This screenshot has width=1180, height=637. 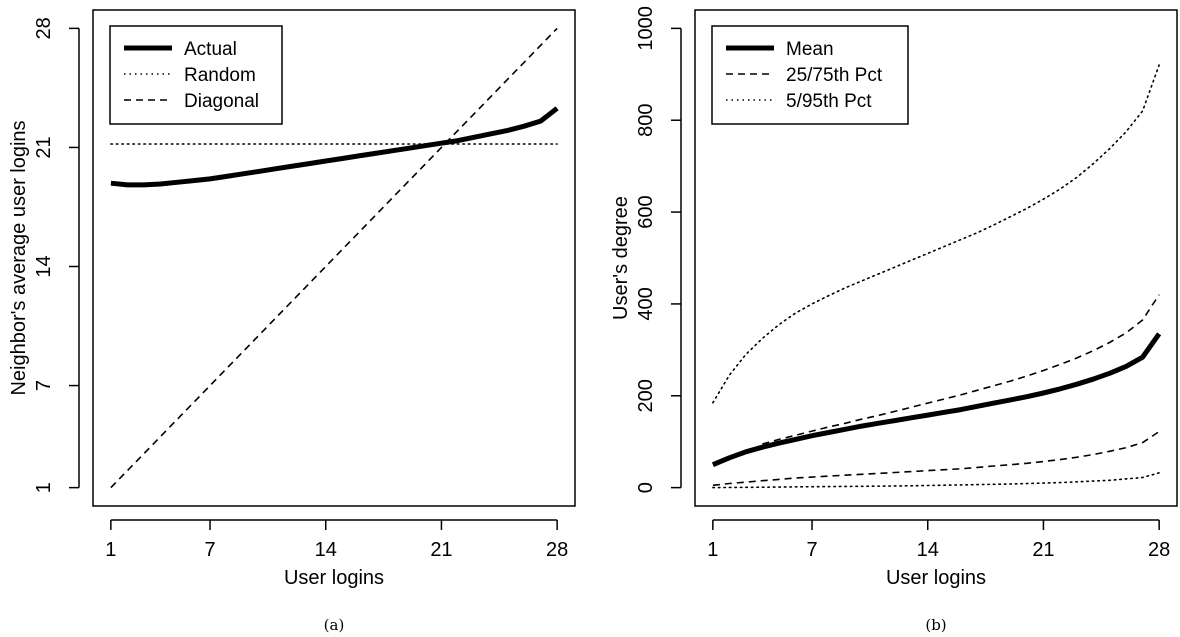 What do you see at coordinates (334, 625) in the screenshot?
I see `panel-caption: (a)` at bounding box center [334, 625].